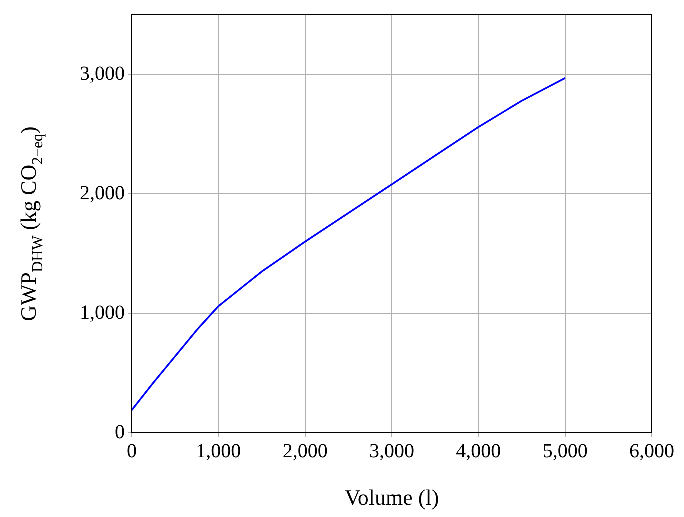 Image resolution: width=684 pixels, height=517 pixels. Describe the element at coordinates (219, 451) in the screenshot. I see `x-tick-label: 1,000` at that location.